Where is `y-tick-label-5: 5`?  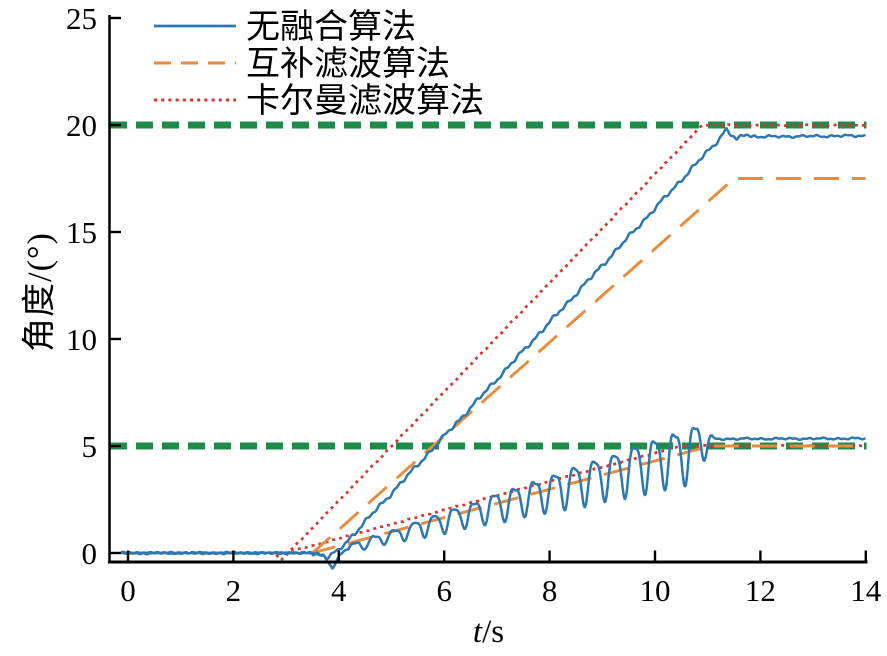 y-tick-label-5: 5 is located at coordinates (90, 446).